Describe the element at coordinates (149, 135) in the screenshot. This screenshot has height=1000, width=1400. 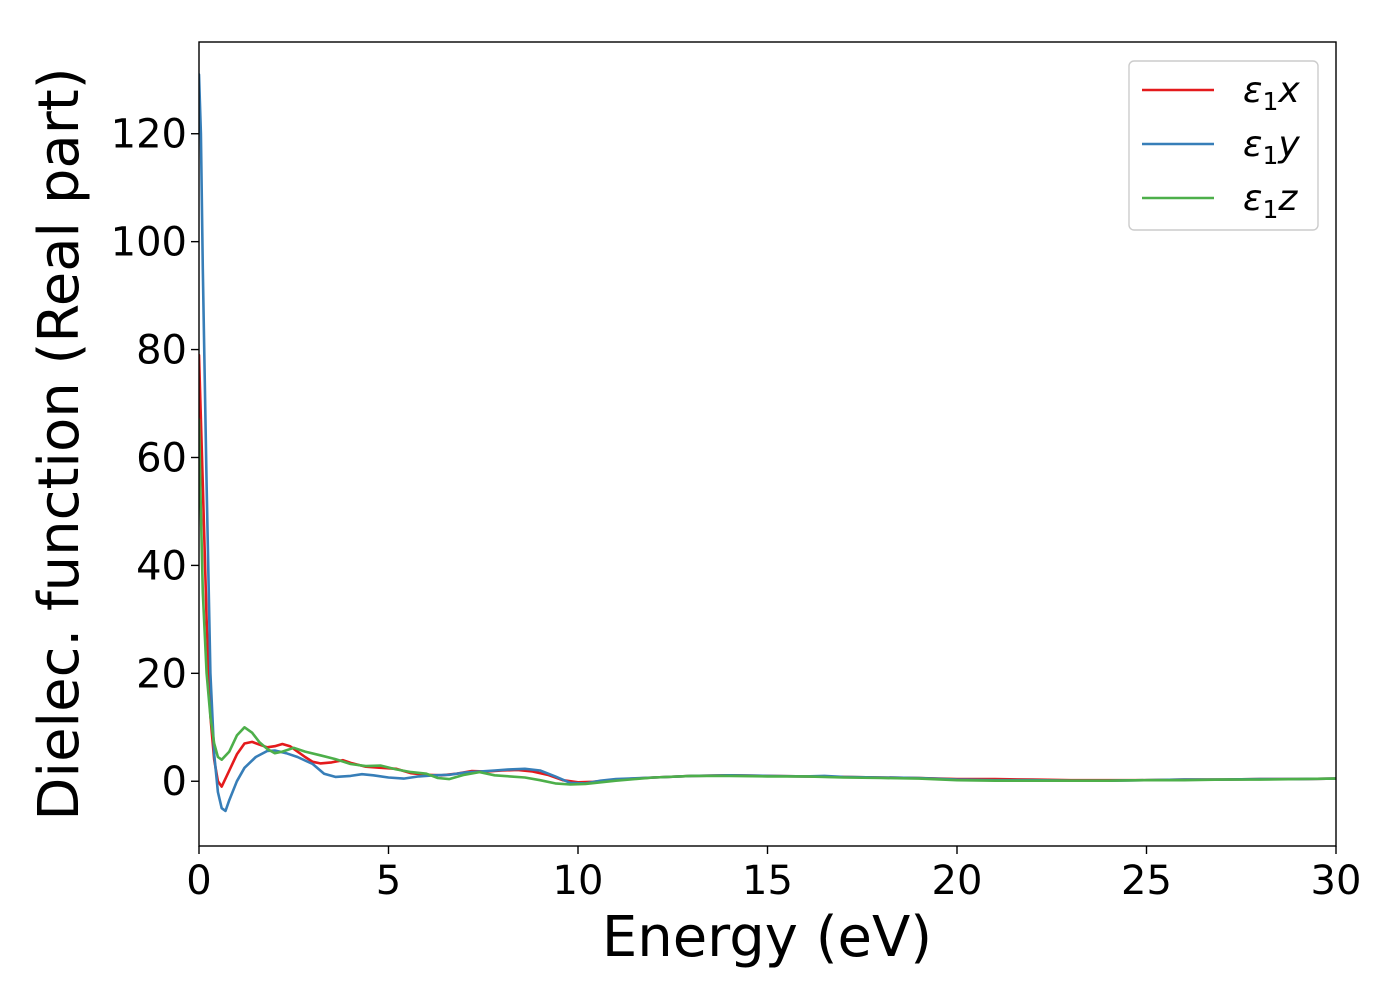
I see `y-tick-label: 120` at that location.